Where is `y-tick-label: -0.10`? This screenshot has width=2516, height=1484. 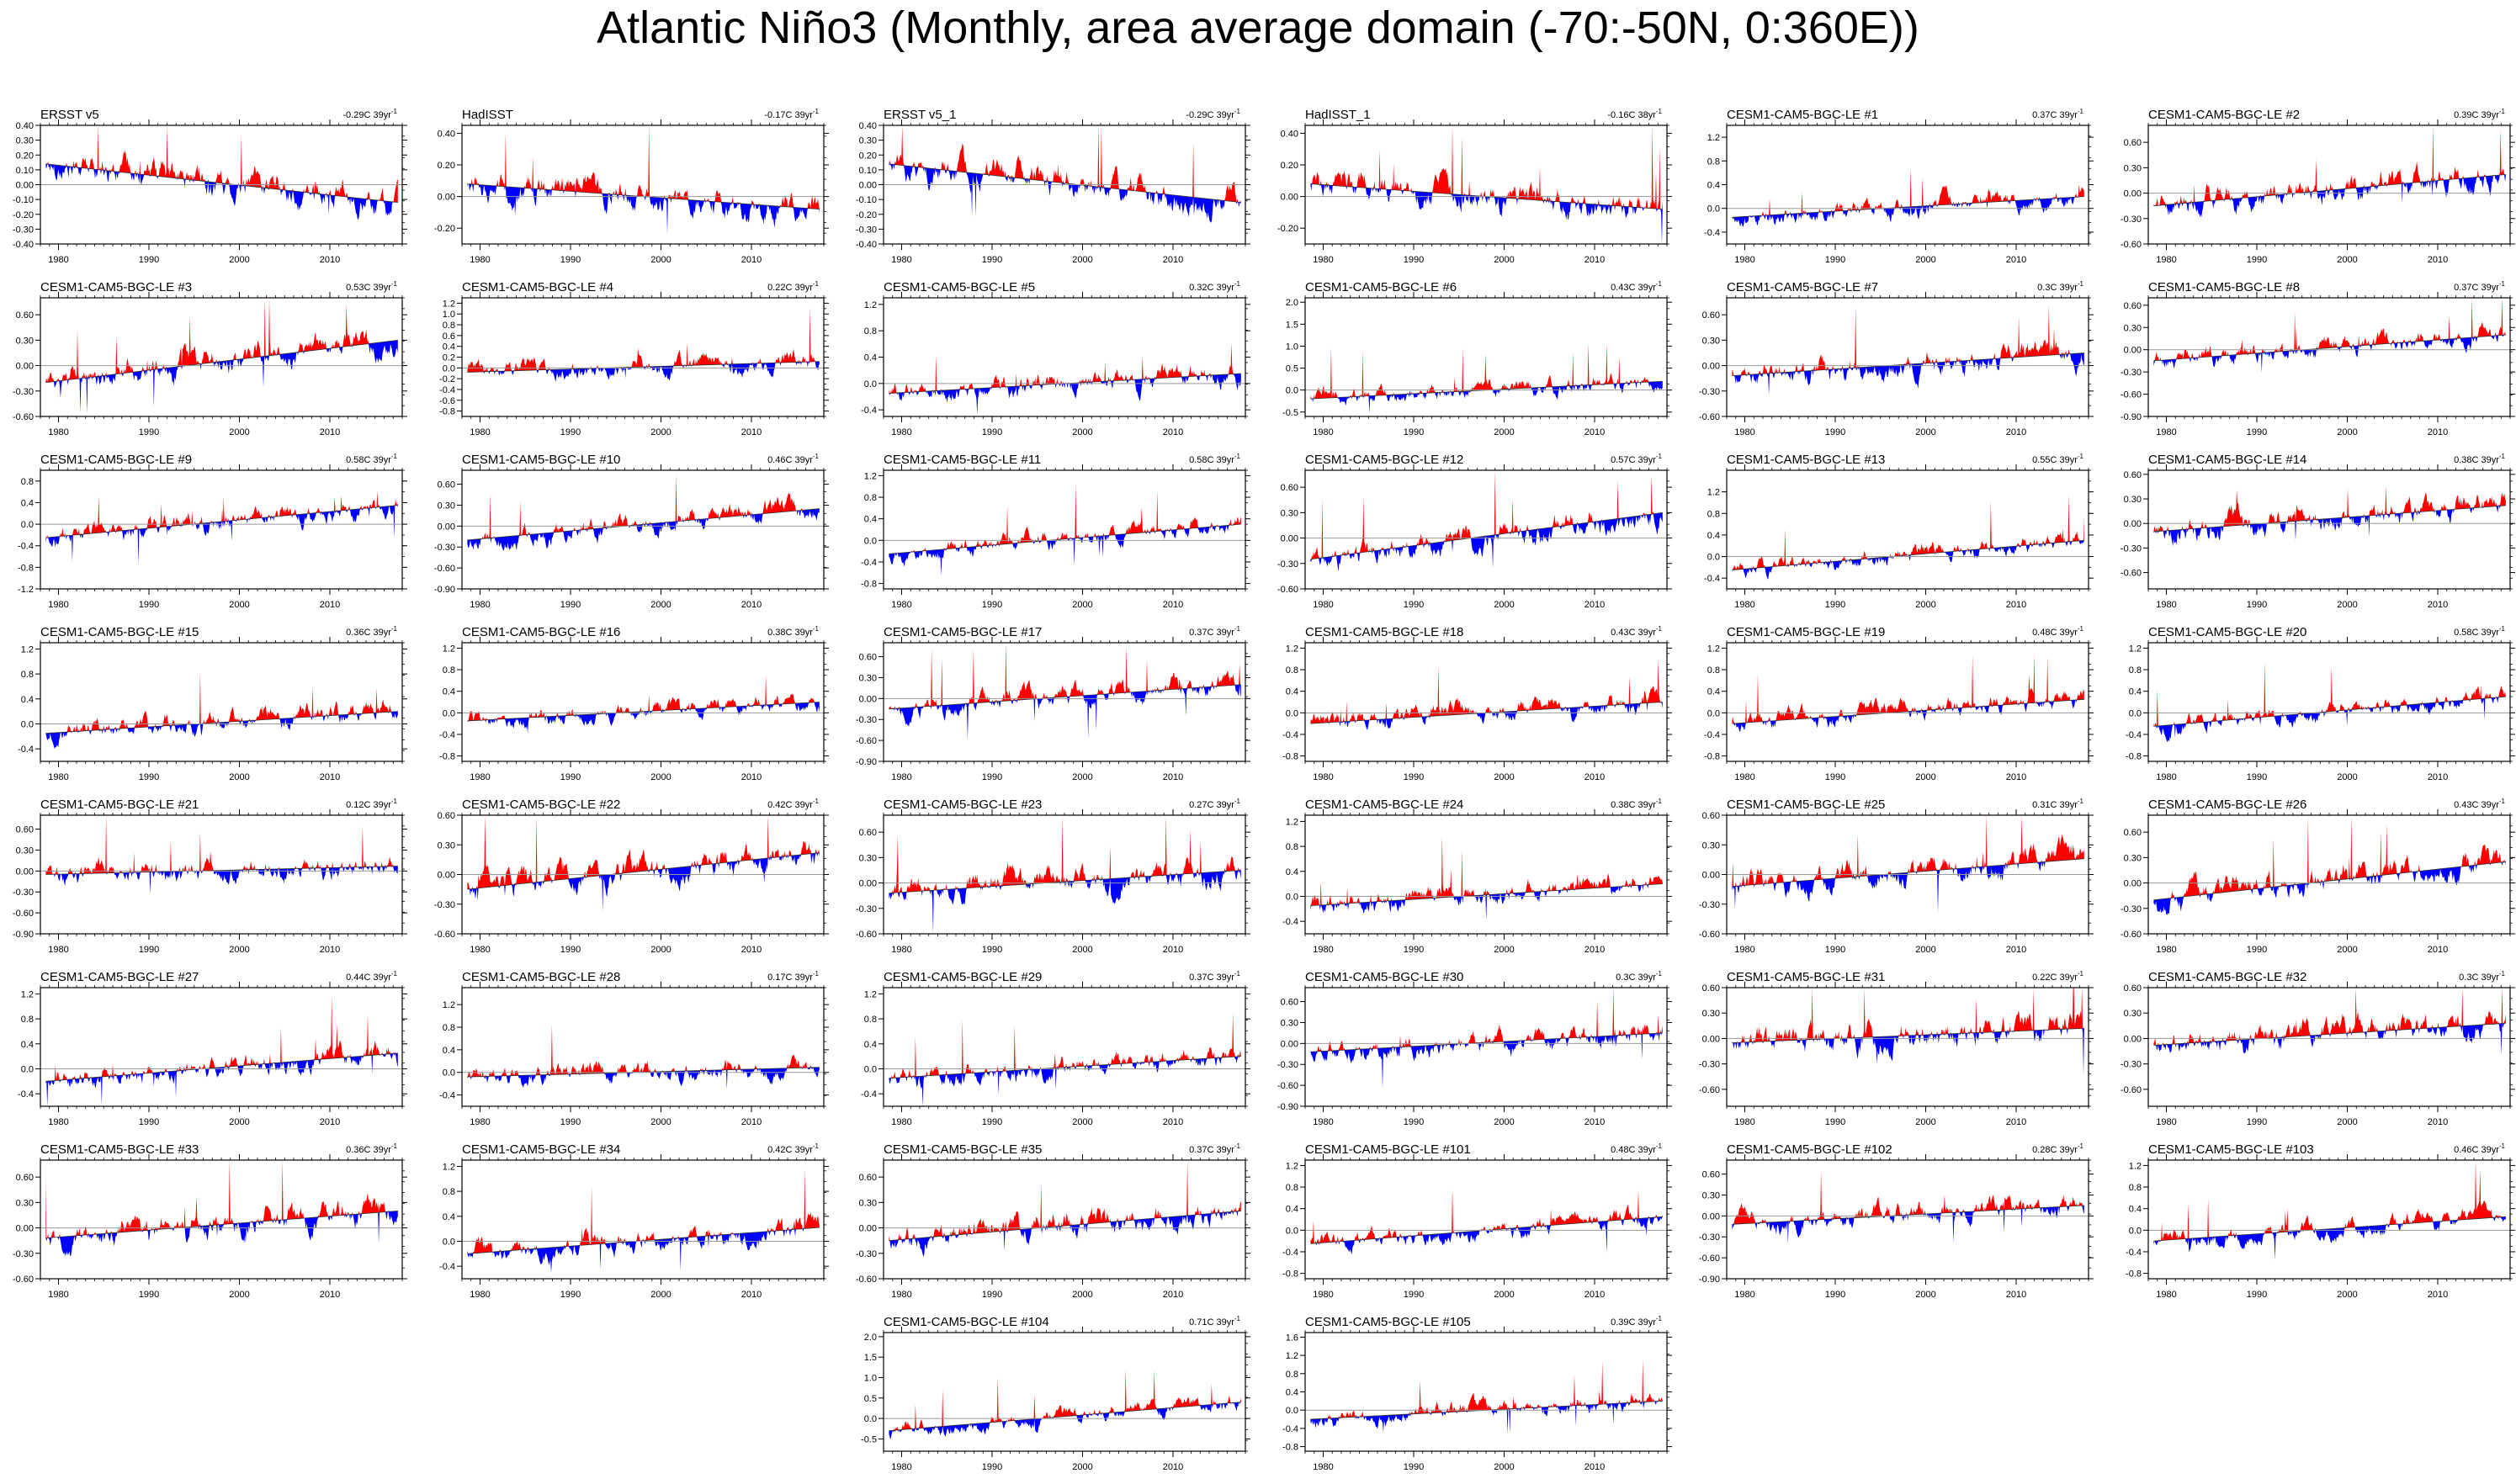 y-tick-label: -0.10 is located at coordinates (866, 200).